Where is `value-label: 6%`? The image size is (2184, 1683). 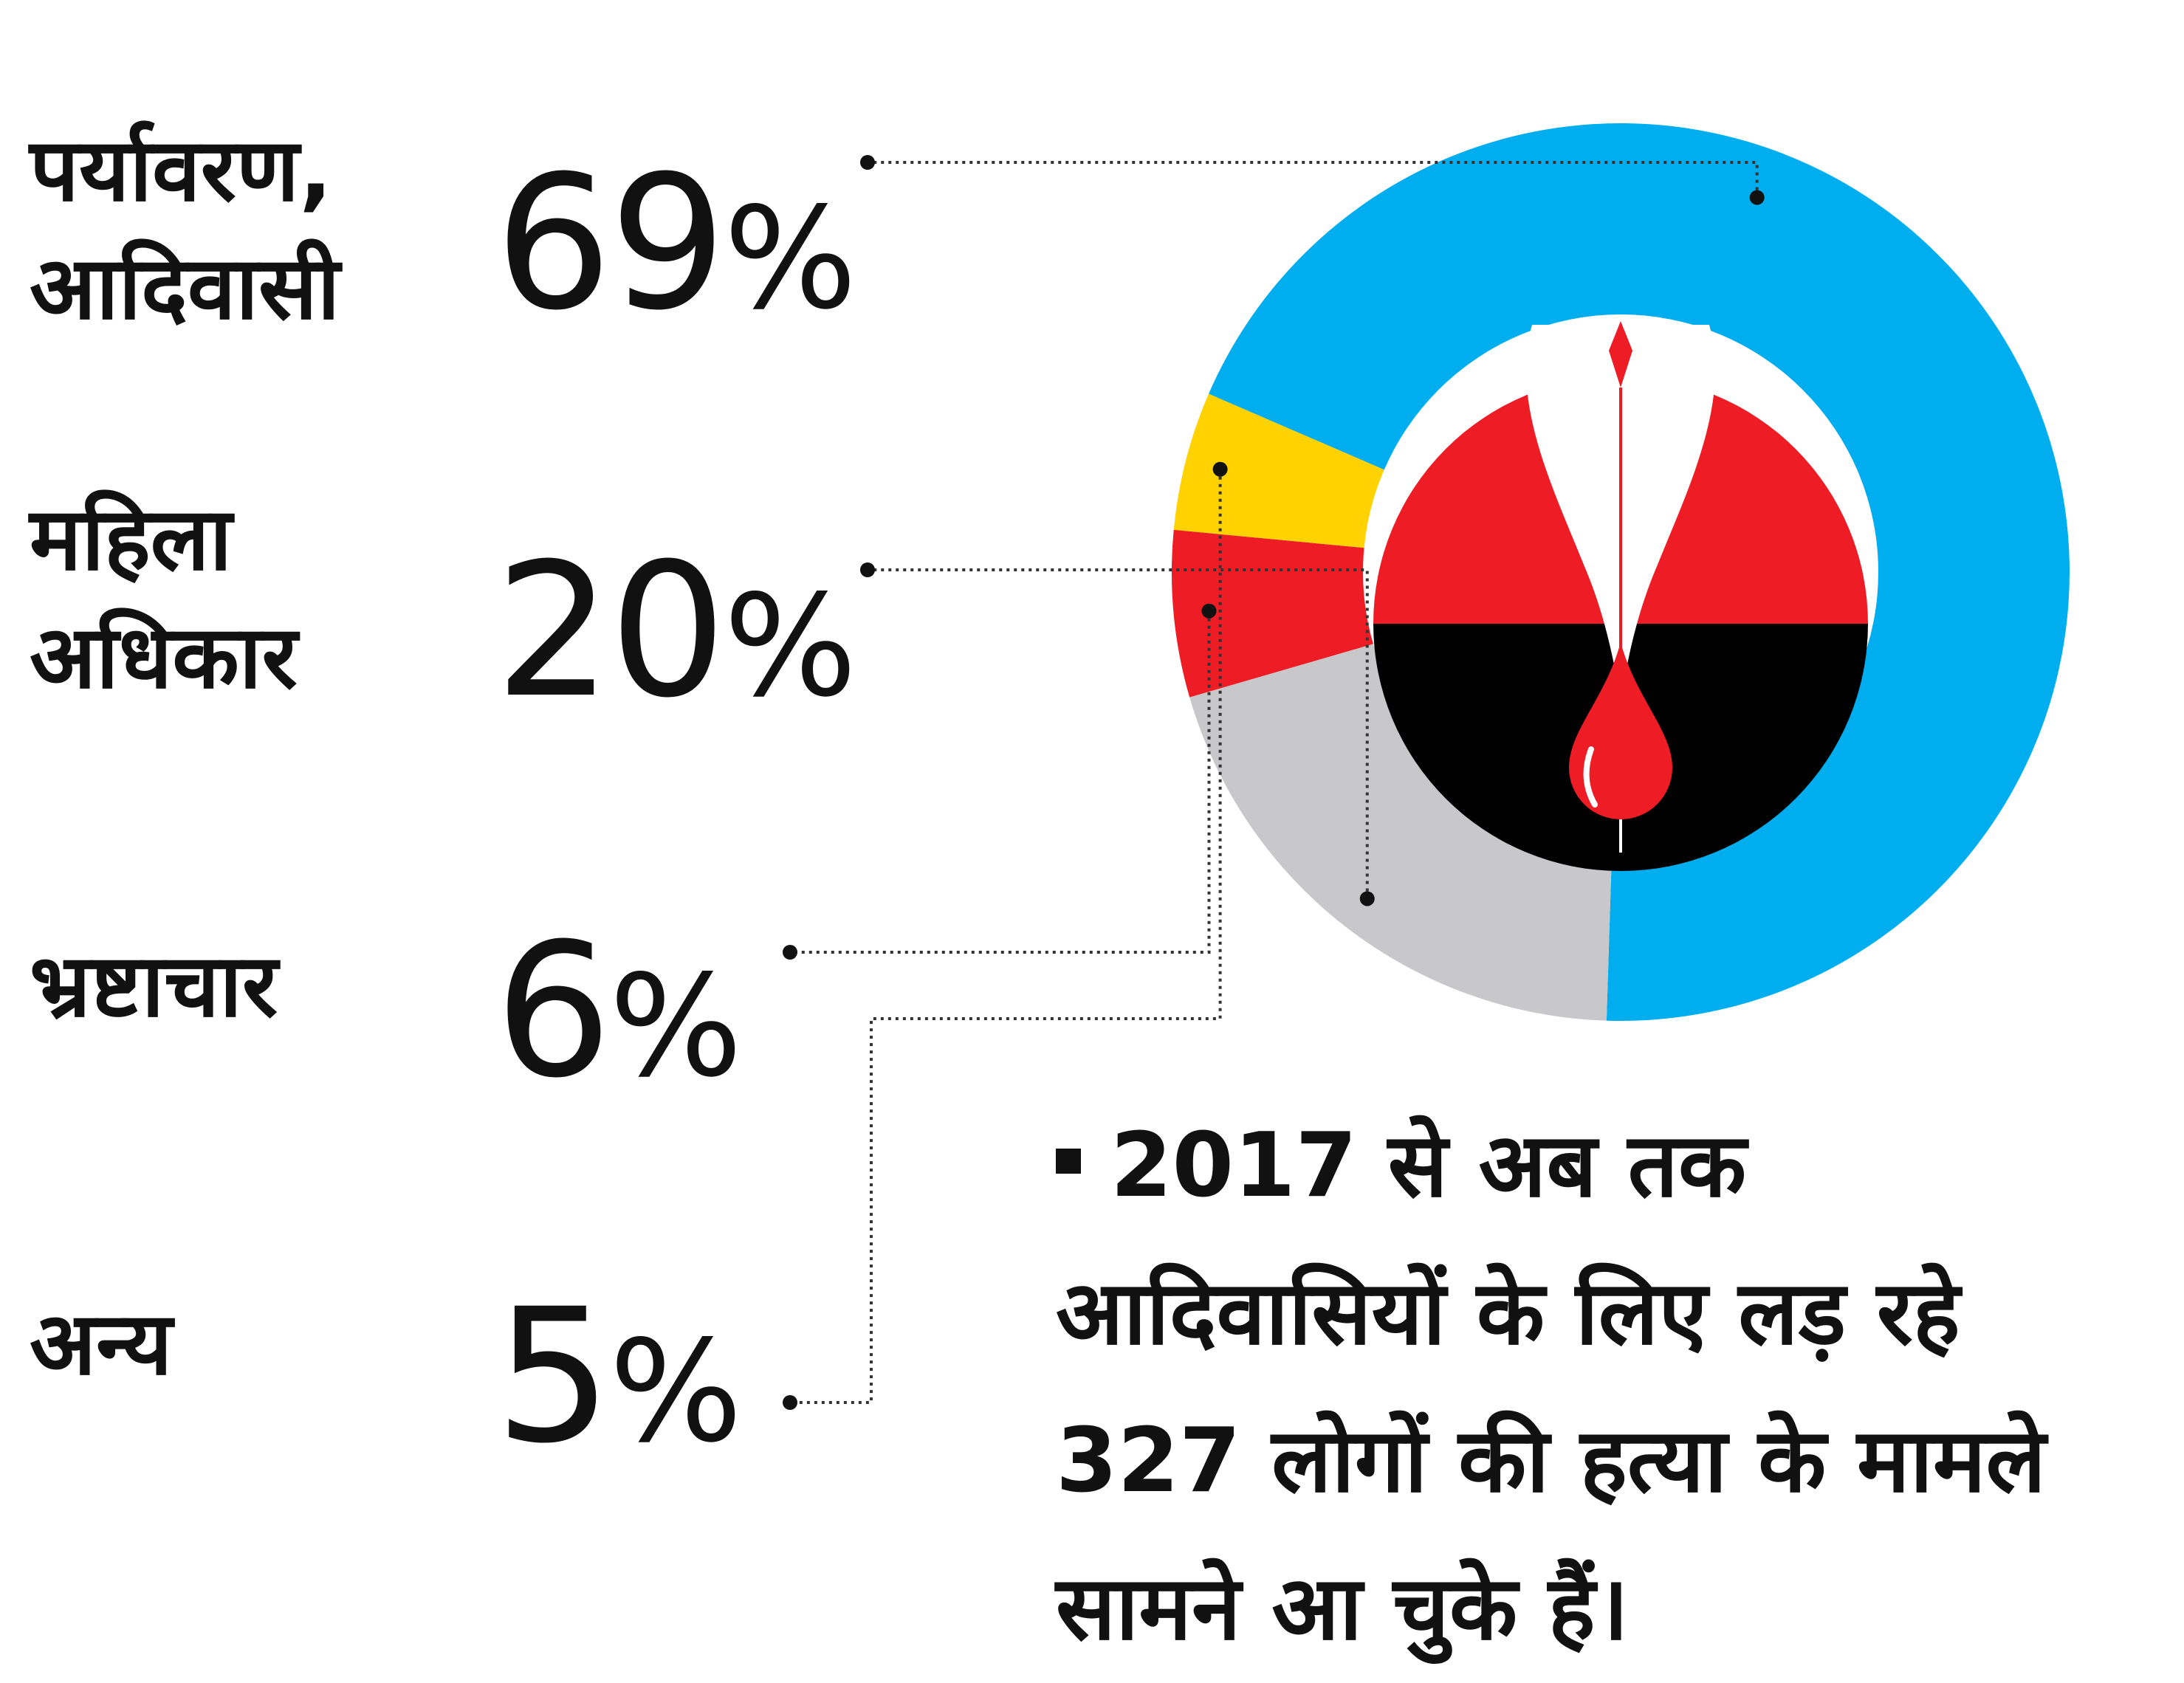
value-label: 6% is located at coordinates (619, 1019).